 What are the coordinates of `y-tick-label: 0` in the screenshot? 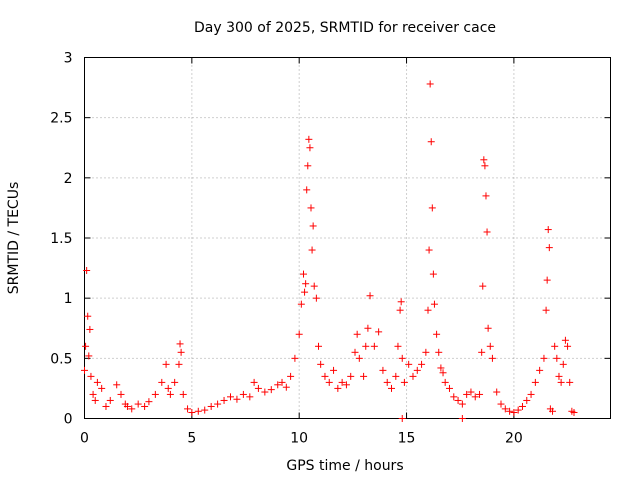 It's located at (68, 420).